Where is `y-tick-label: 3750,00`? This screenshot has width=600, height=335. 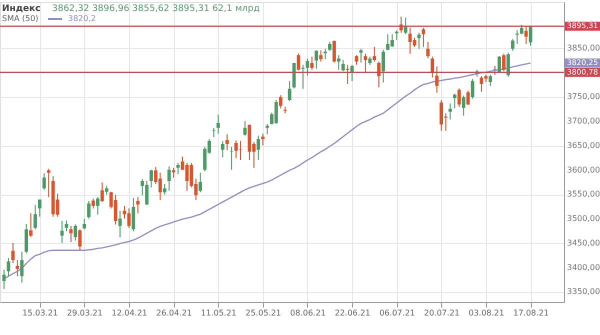 y-tick-label: 3750,00 is located at coordinates (583, 97).